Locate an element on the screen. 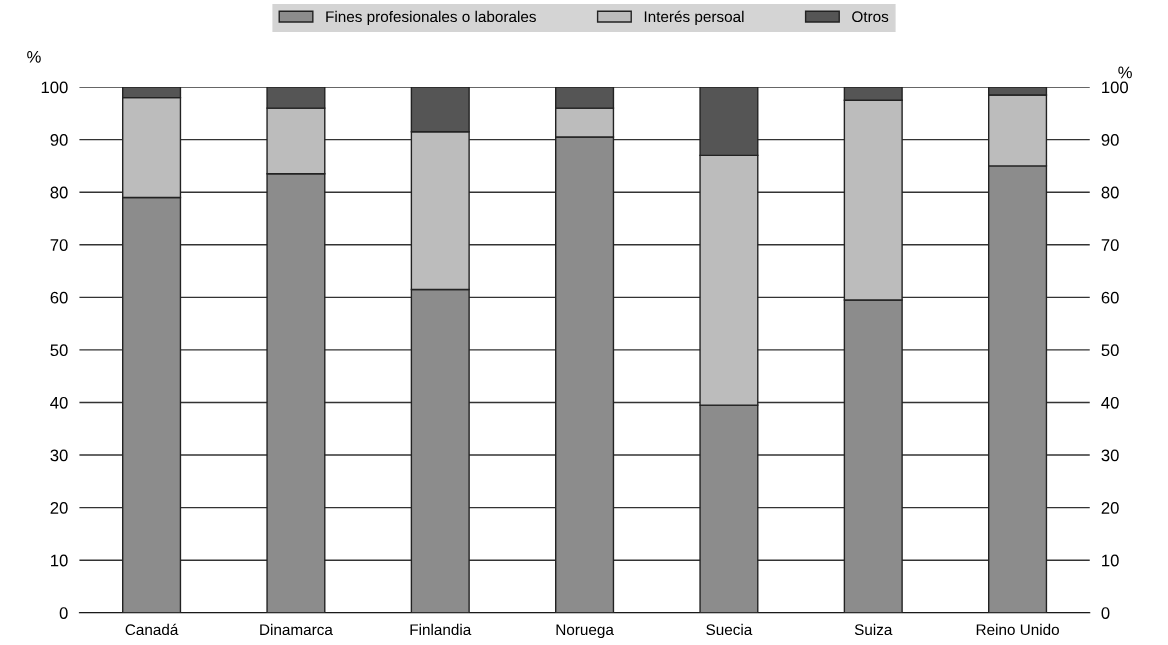  y-axis-title: % is located at coordinates (34, 57).